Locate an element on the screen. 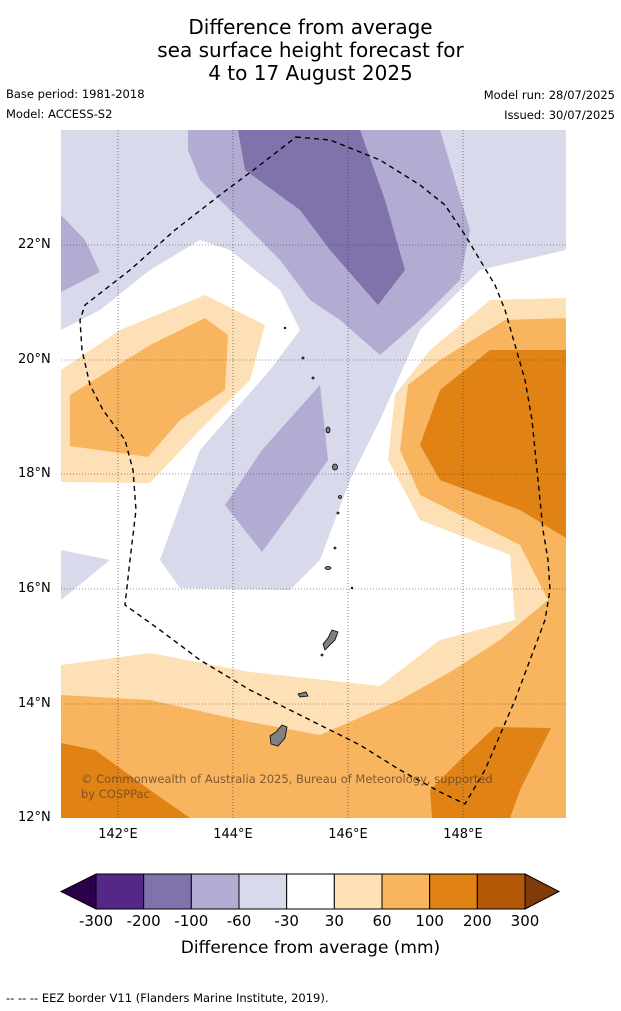  negative-band-central is located at coordinates (276, 468).